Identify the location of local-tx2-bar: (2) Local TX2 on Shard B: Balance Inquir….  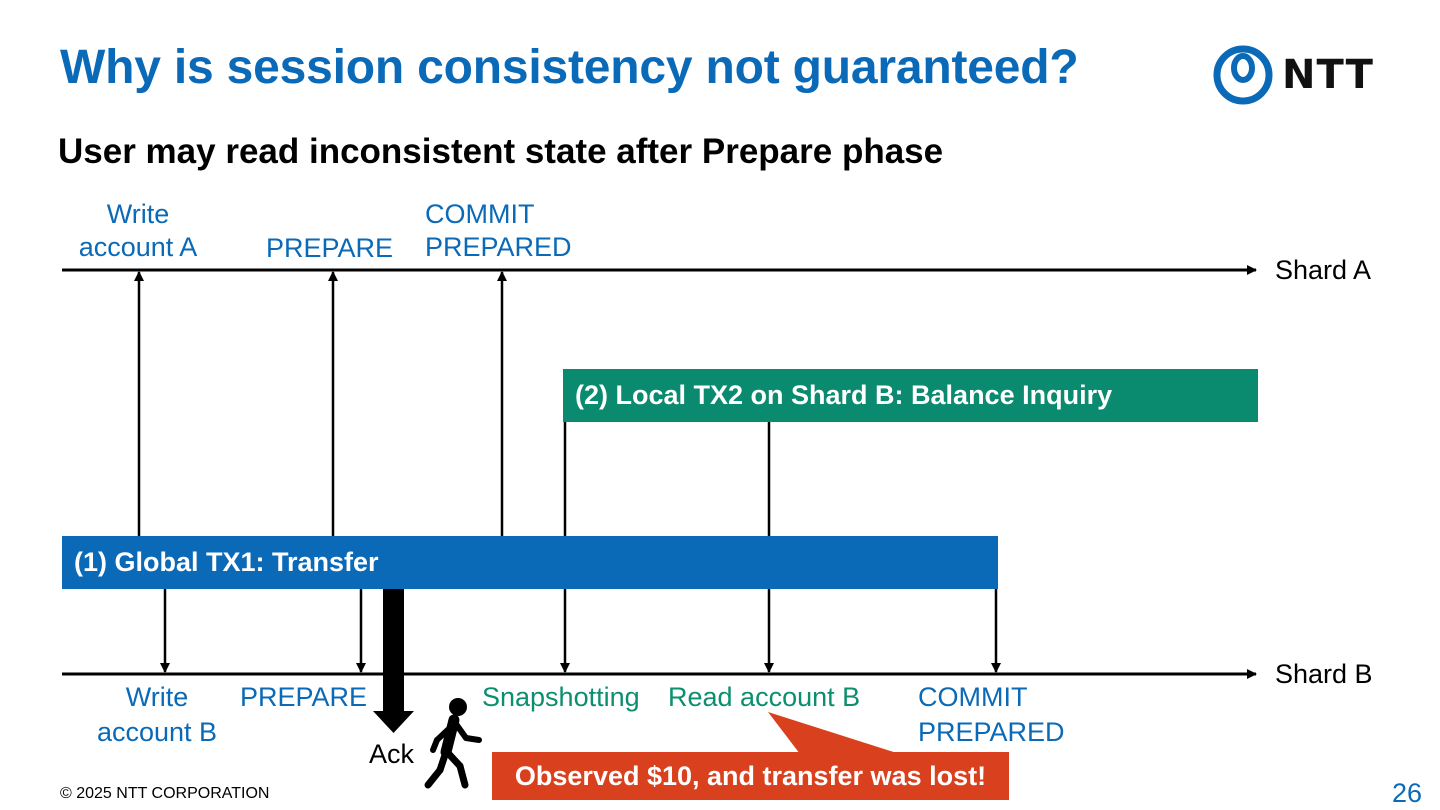
(910, 395).